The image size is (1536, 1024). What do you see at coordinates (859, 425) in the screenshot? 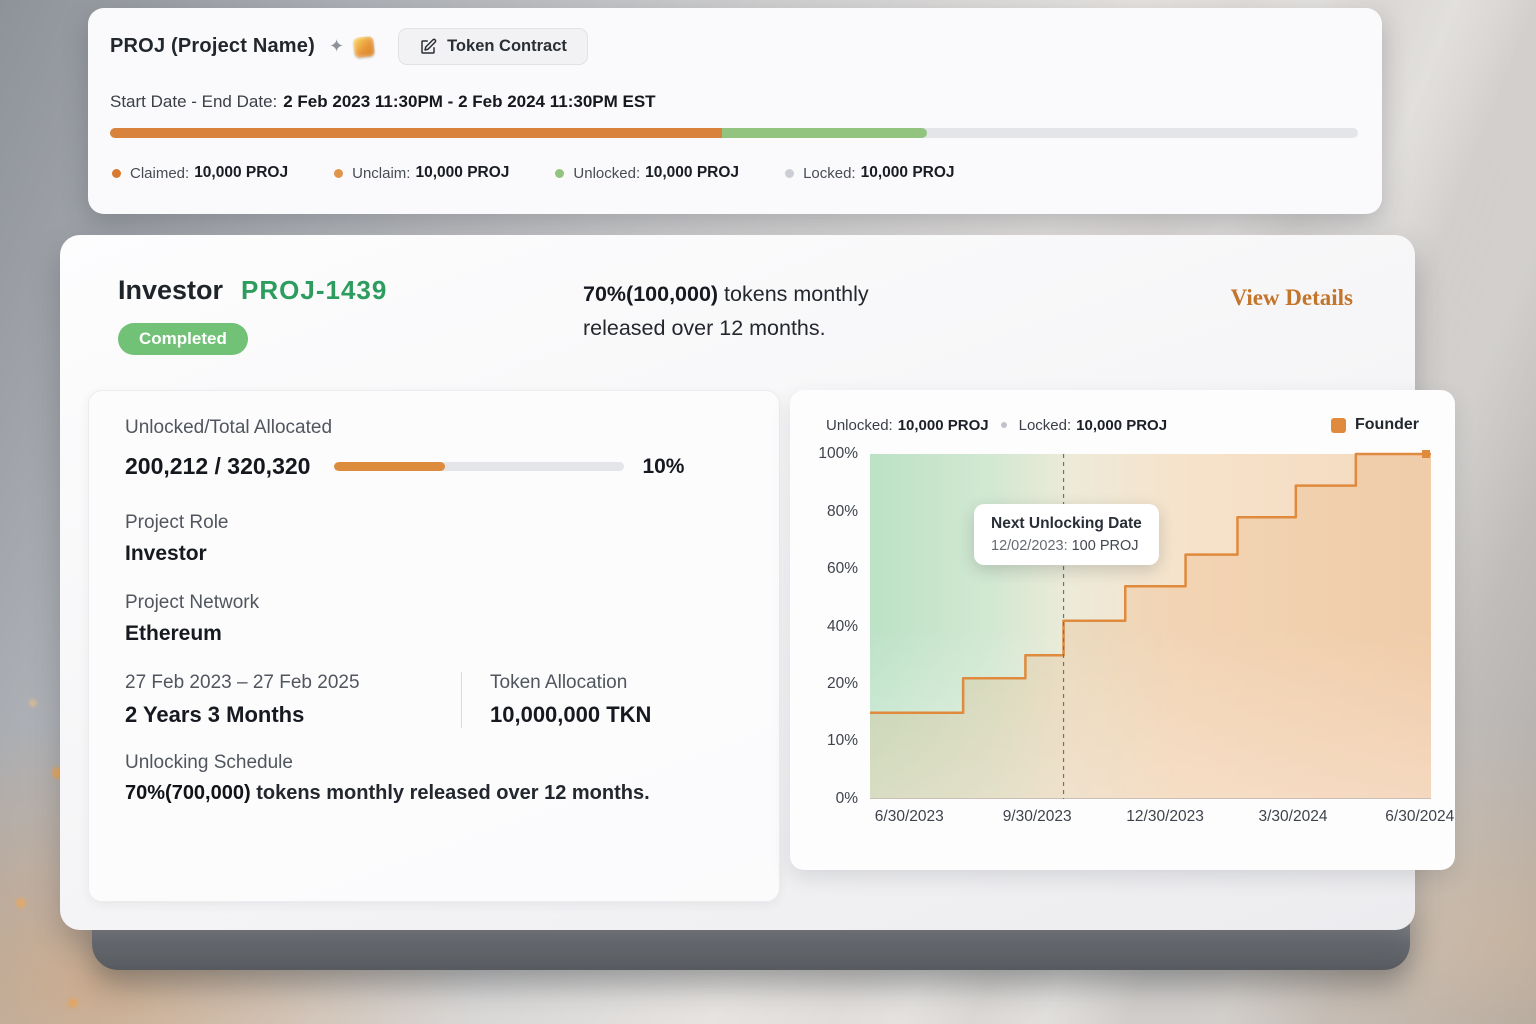
I see `chart-unlocked-label: Unlocked:` at bounding box center [859, 425].